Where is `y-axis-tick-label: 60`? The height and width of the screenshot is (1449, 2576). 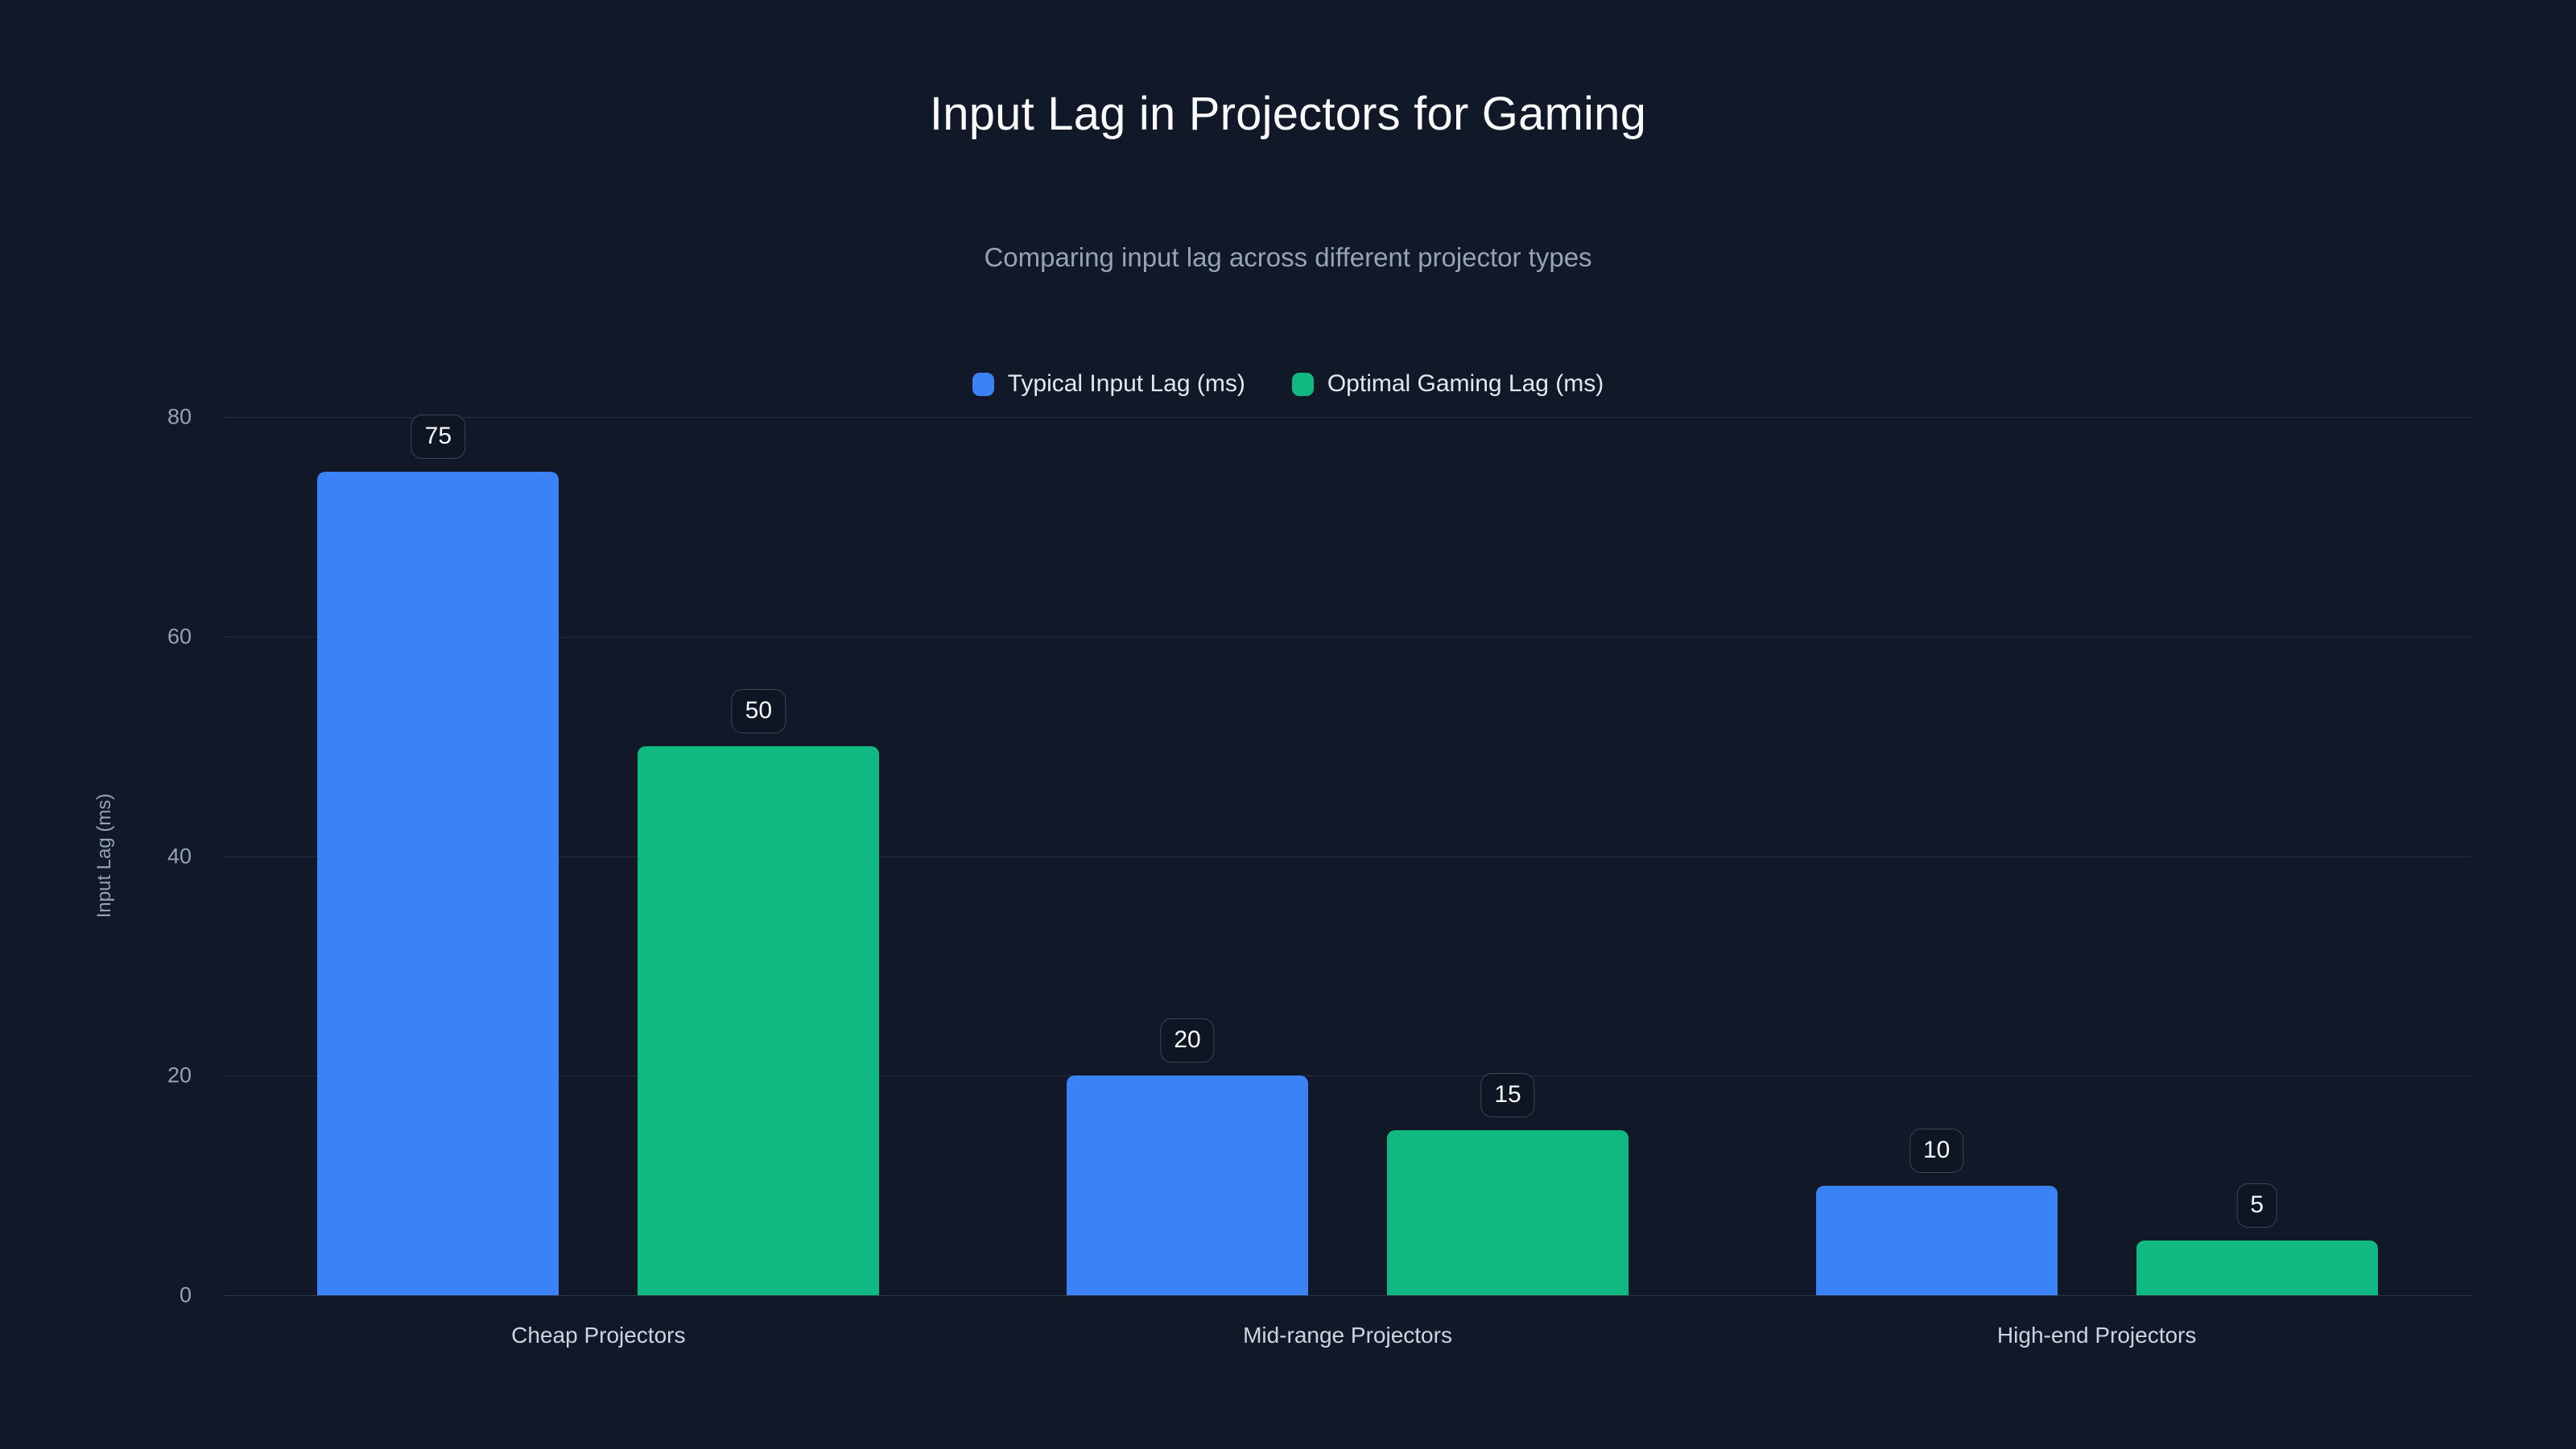 y-axis-tick-label: 60 is located at coordinates (179, 636).